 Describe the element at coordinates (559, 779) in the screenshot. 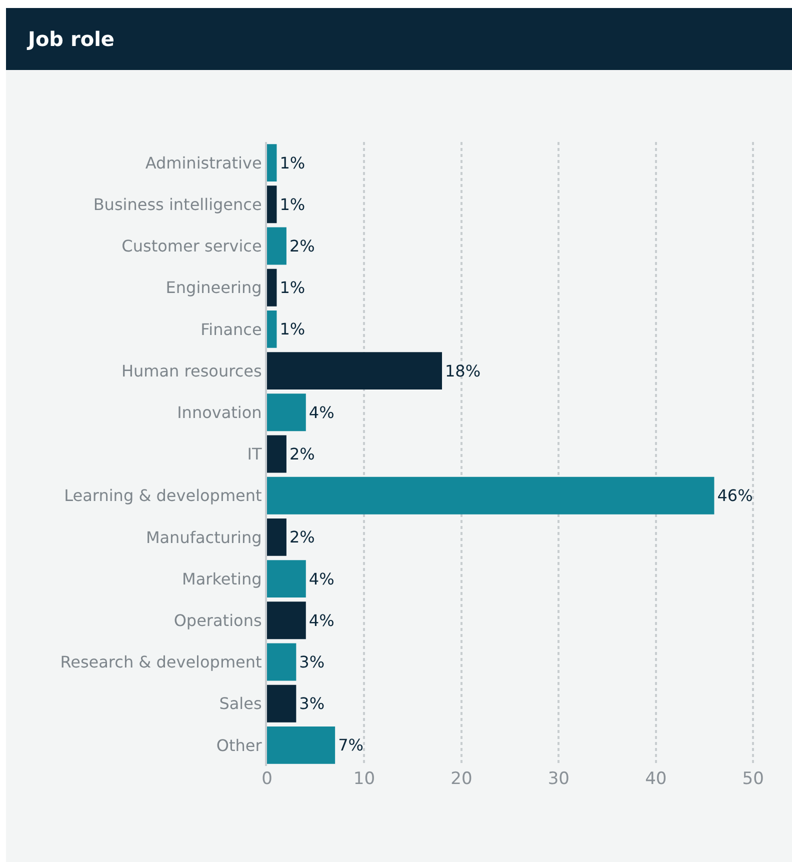

I see `x-tick-label: 30` at that location.